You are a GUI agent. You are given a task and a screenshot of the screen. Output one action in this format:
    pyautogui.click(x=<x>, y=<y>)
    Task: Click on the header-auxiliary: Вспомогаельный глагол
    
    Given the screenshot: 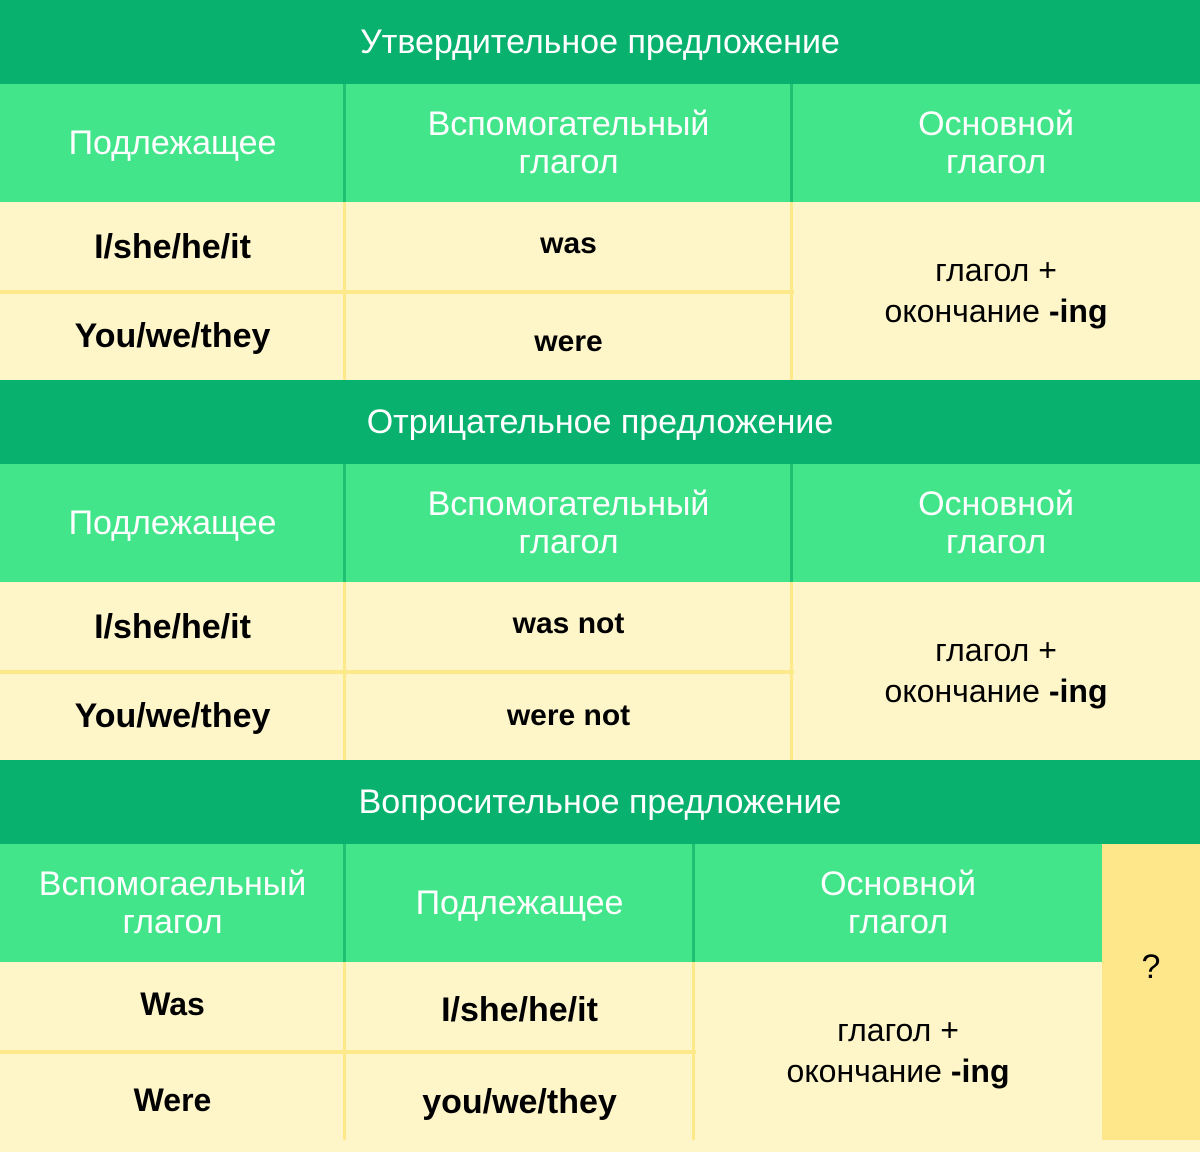 What is the action you would take?
    pyautogui.click(x=172, y=903)
    